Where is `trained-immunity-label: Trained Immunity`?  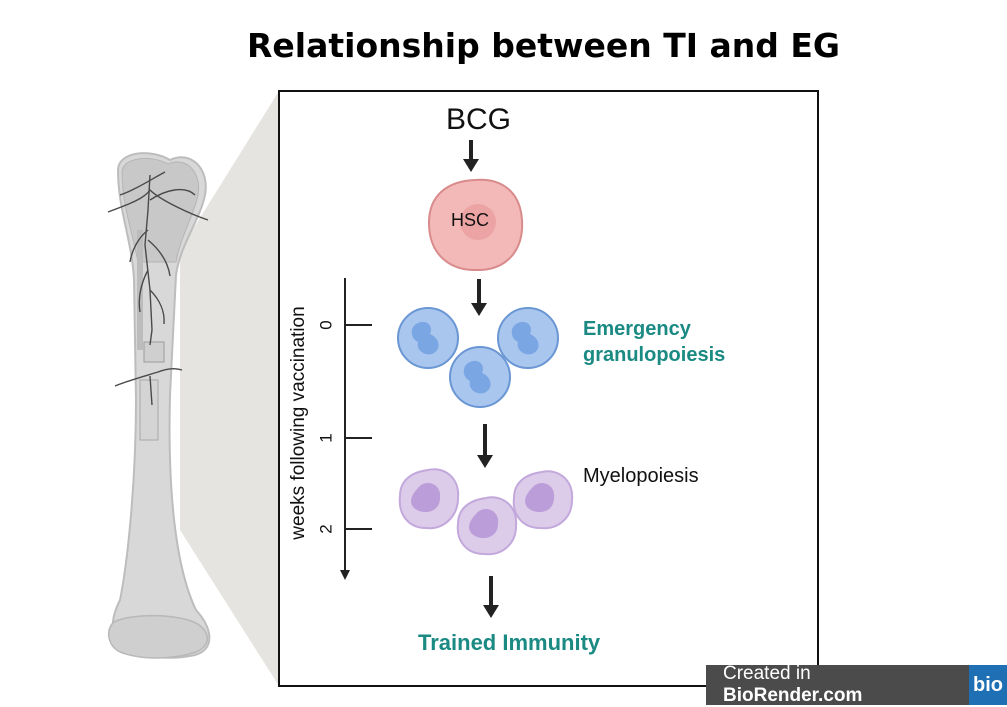 trained-immunity-label: Trained Immunity is located at coordinates (509, 642).